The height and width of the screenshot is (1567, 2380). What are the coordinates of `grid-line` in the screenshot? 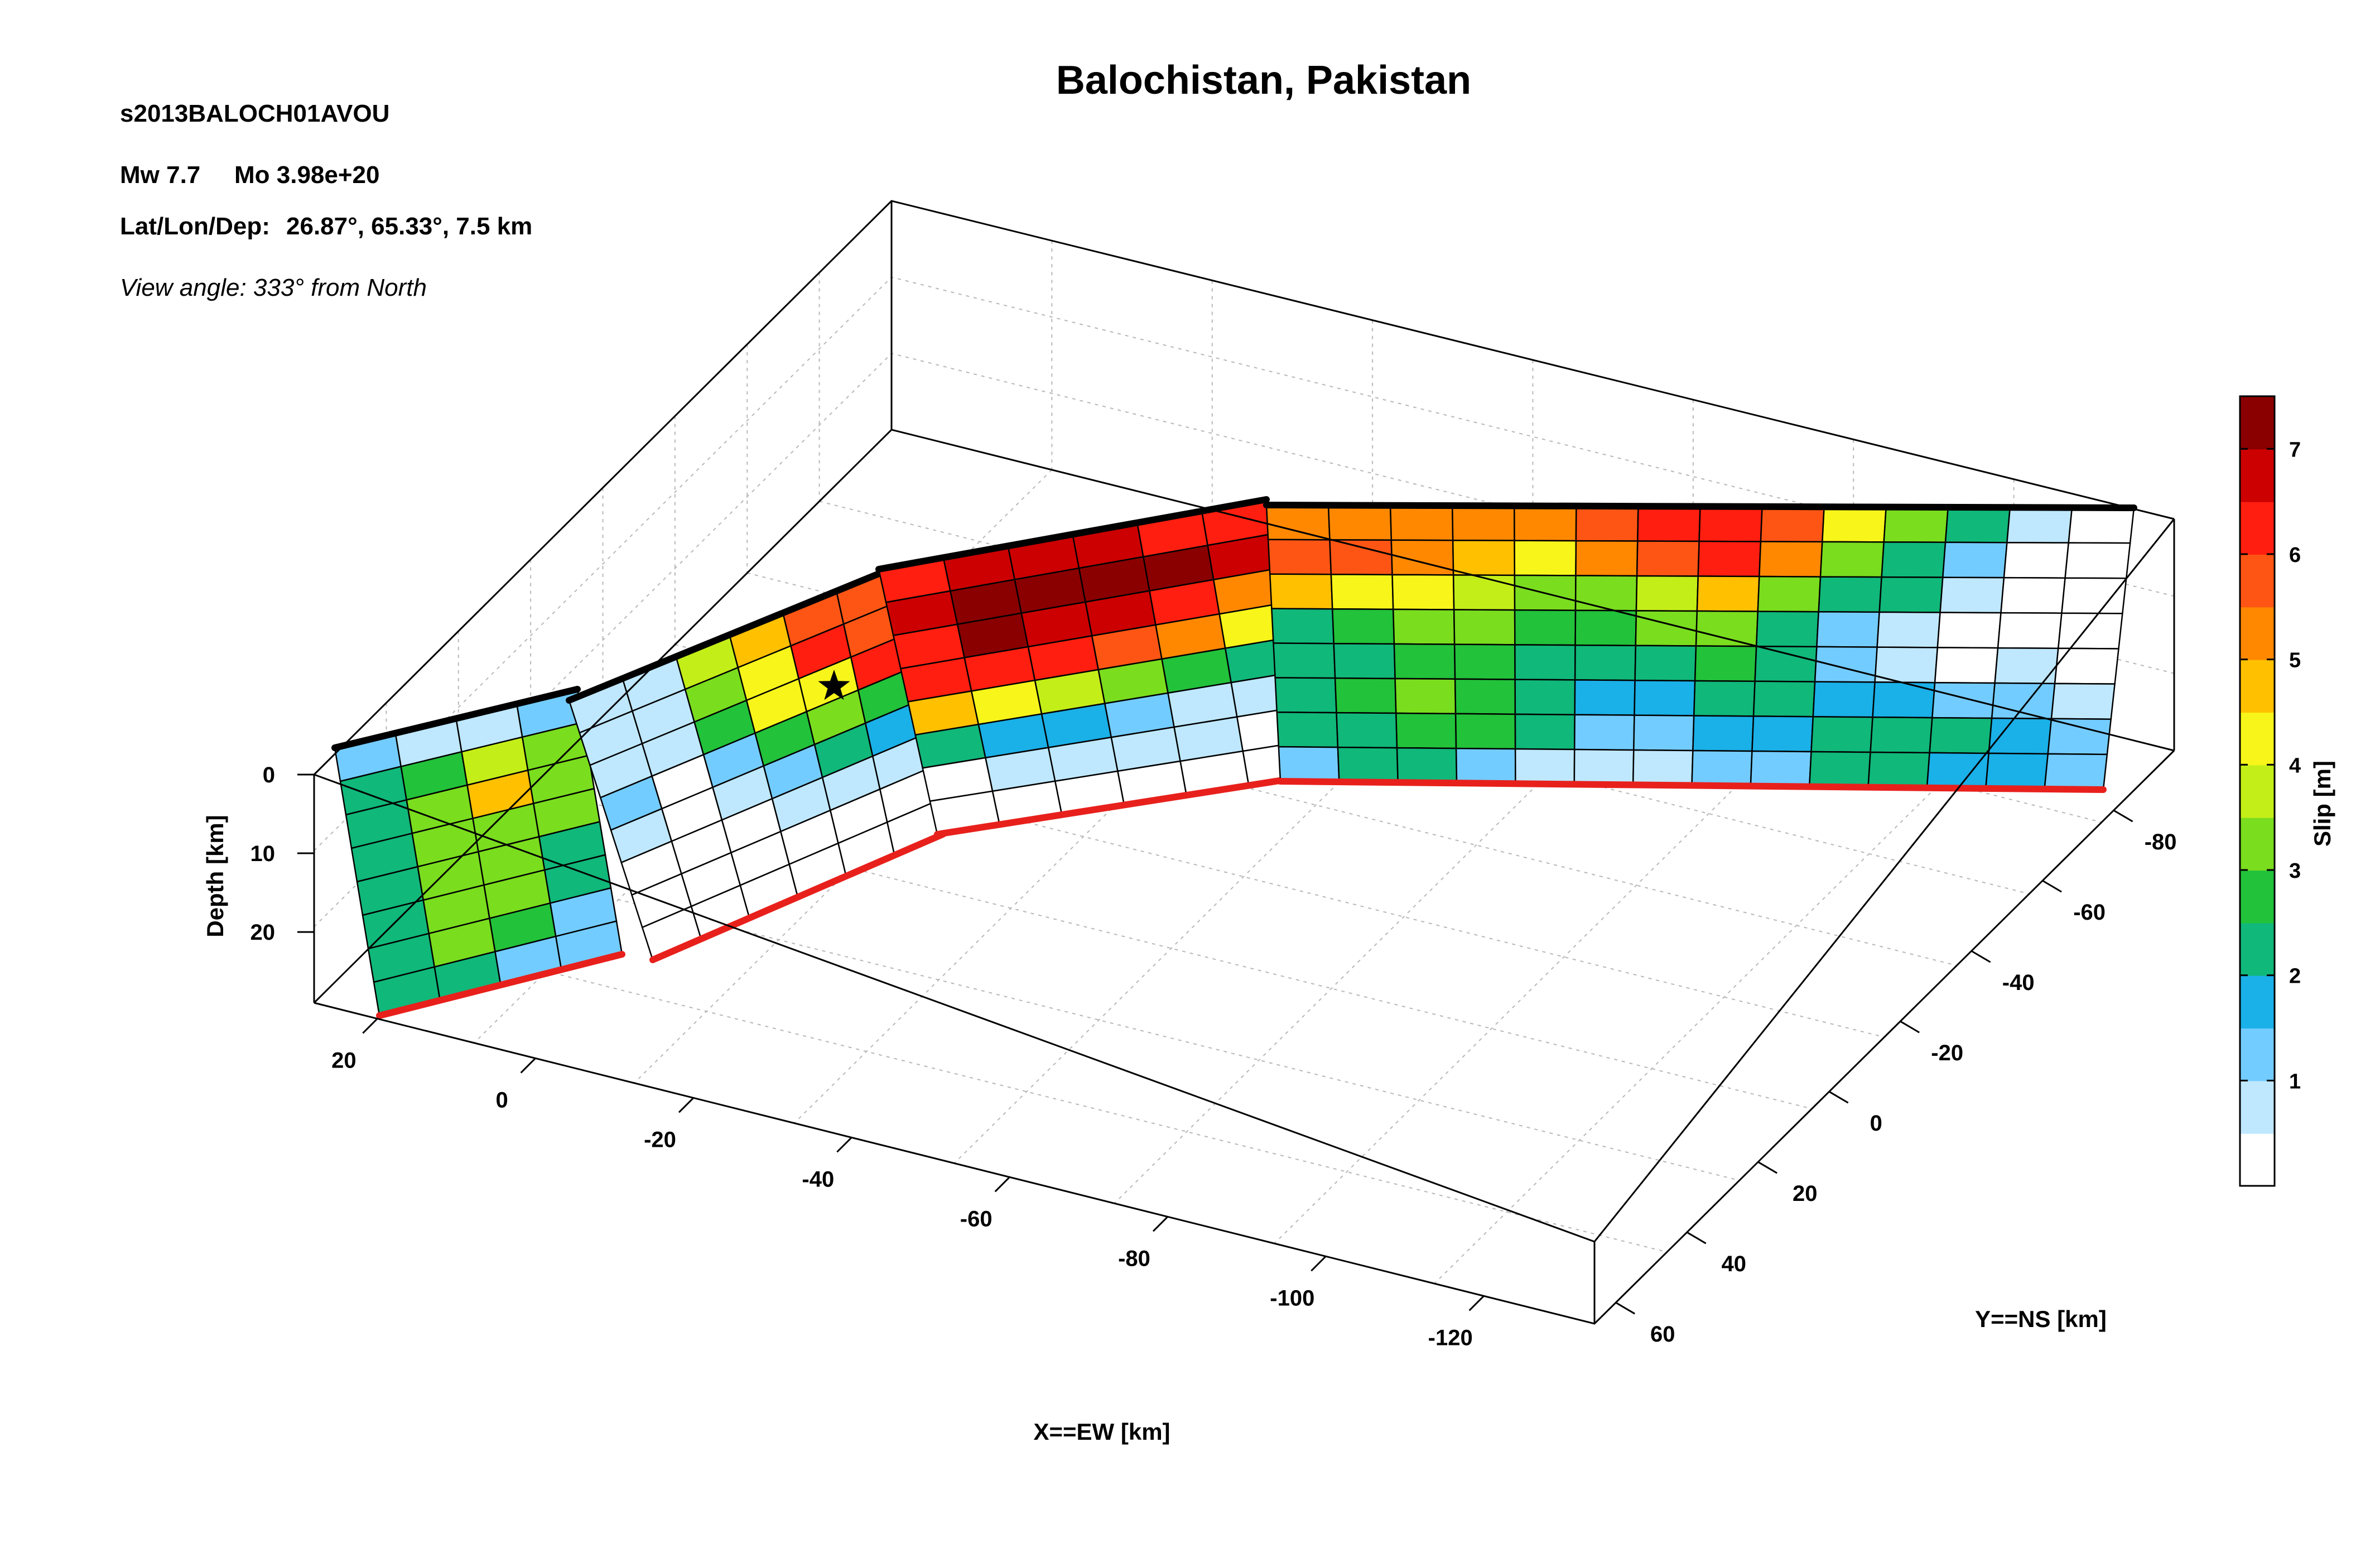 It's located at (1027, 1092).